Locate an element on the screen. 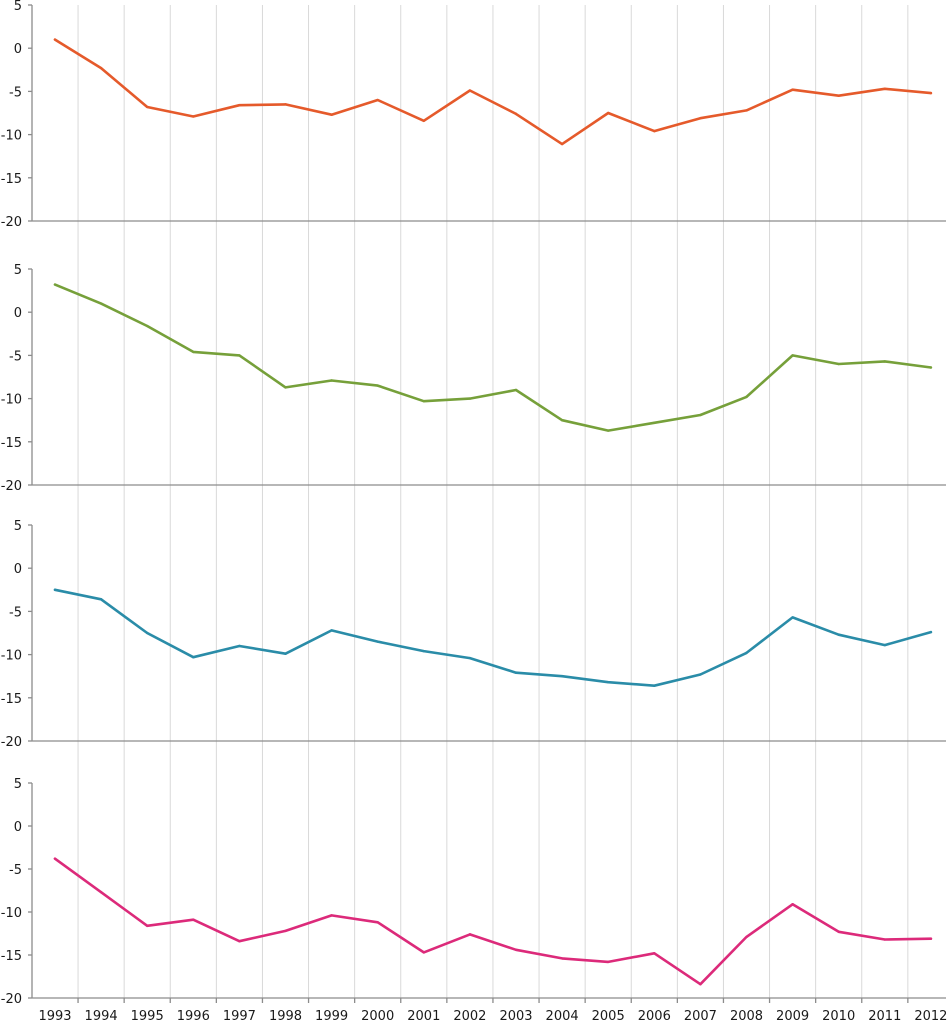 The width and height of the screenshot is (948, 1023). x-tick-label: 2001 is located at coordinates (423, 1016).